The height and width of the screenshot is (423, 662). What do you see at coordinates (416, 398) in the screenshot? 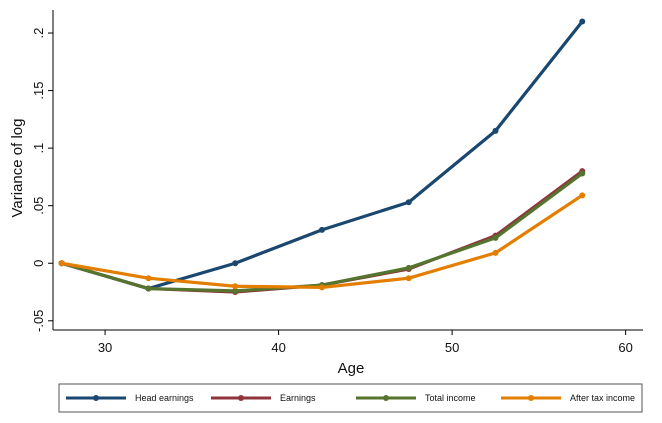
I see `legend-item: Total income` at bounding box center [416, 398].